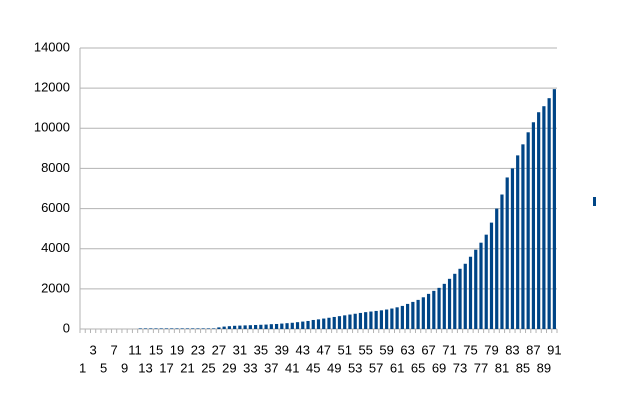  What do you see at coordinates (198, 349) in the screenshot?
I see `x-tick-label: 23` at bounding box center [198, 349].